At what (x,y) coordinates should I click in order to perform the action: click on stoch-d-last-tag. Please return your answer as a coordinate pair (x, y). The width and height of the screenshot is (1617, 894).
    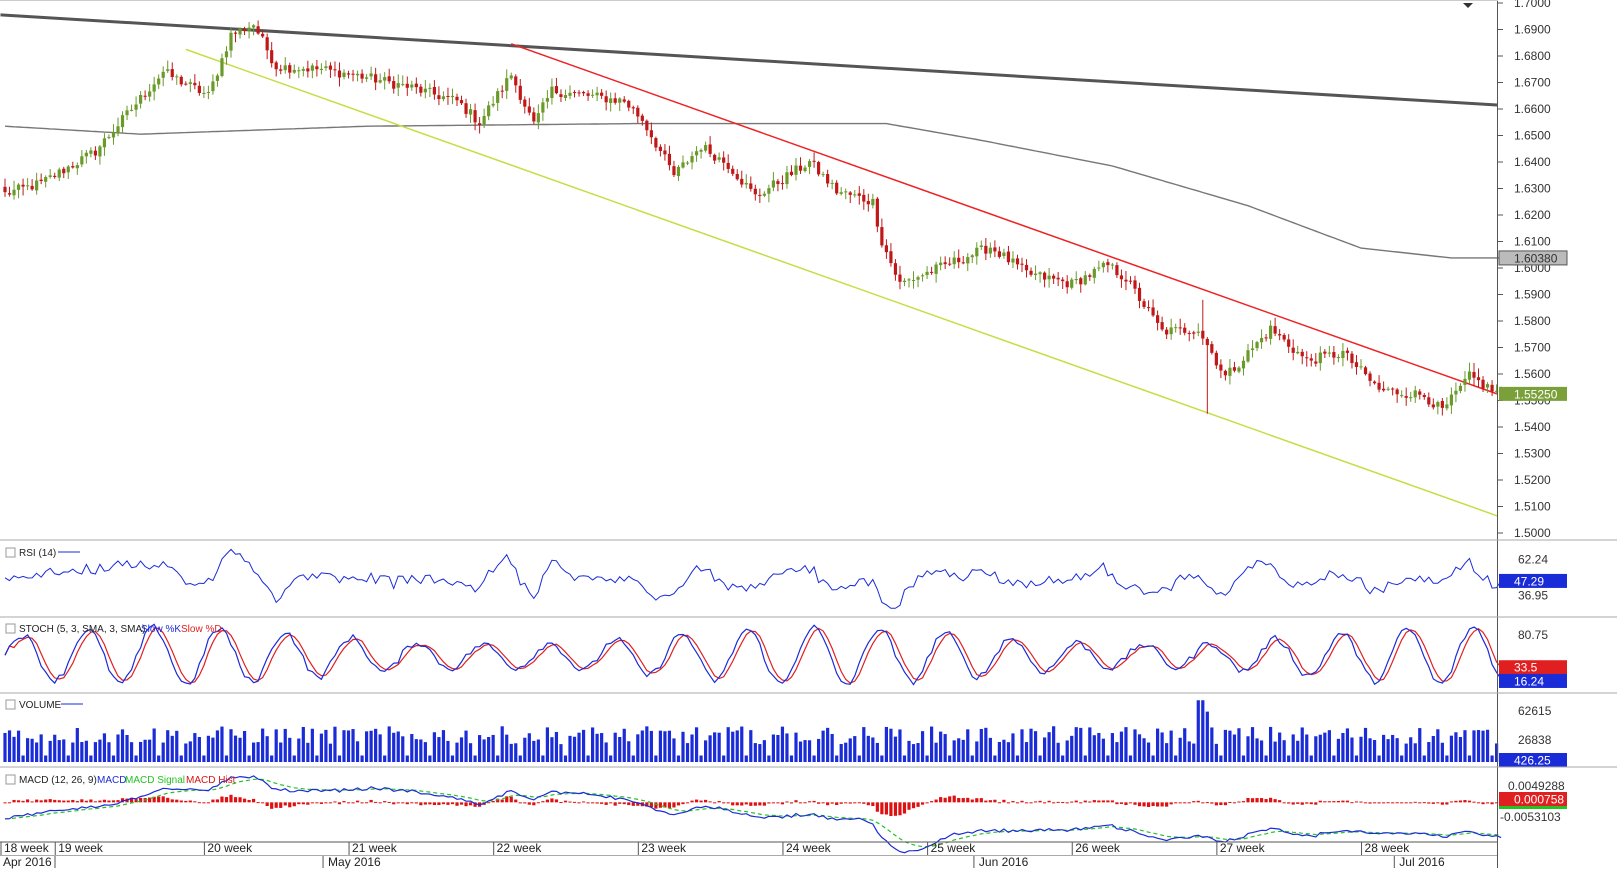
    Looking at the image, I should click on (1533, 667).